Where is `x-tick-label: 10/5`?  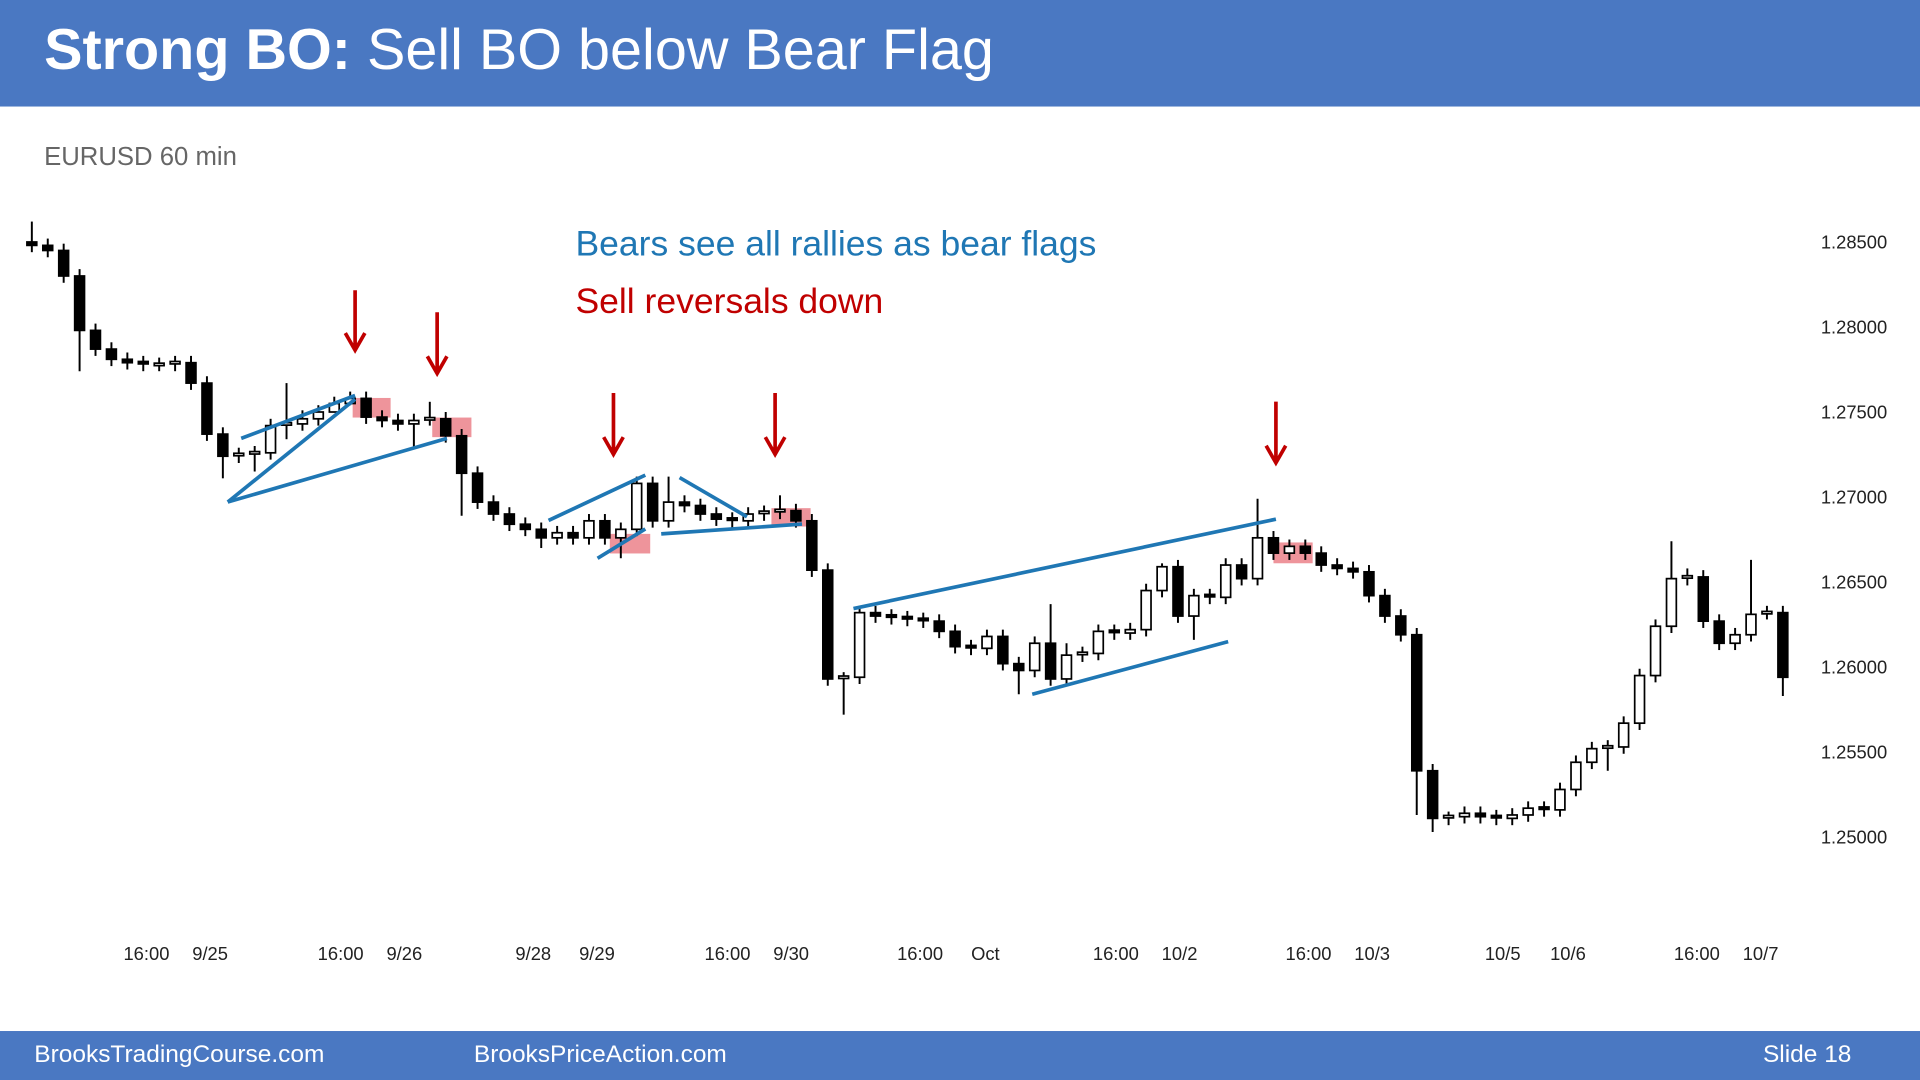
x-tick-label: 10/5 is located at coordinates (1503, 953).